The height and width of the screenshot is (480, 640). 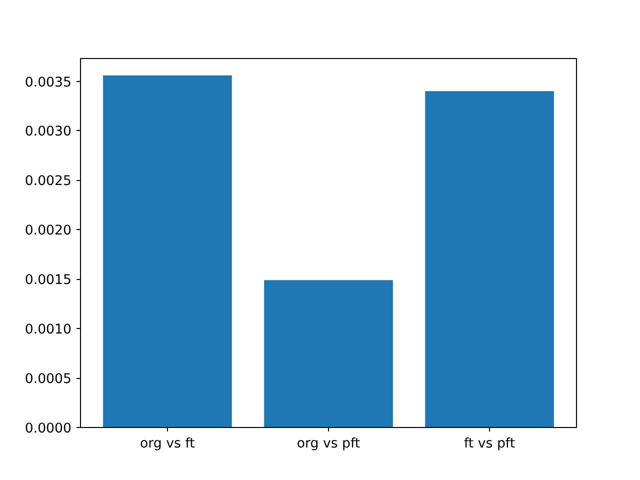 I want to click on x-tick-label: org vs pft, so click(x=328, y=444).